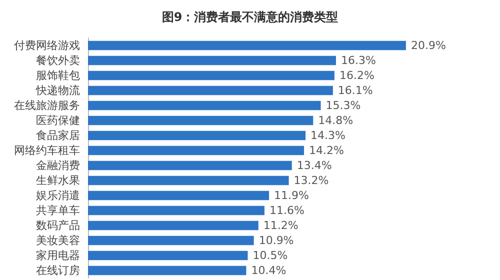  I want to click on data-label: 13.2%, so click(311, 180).